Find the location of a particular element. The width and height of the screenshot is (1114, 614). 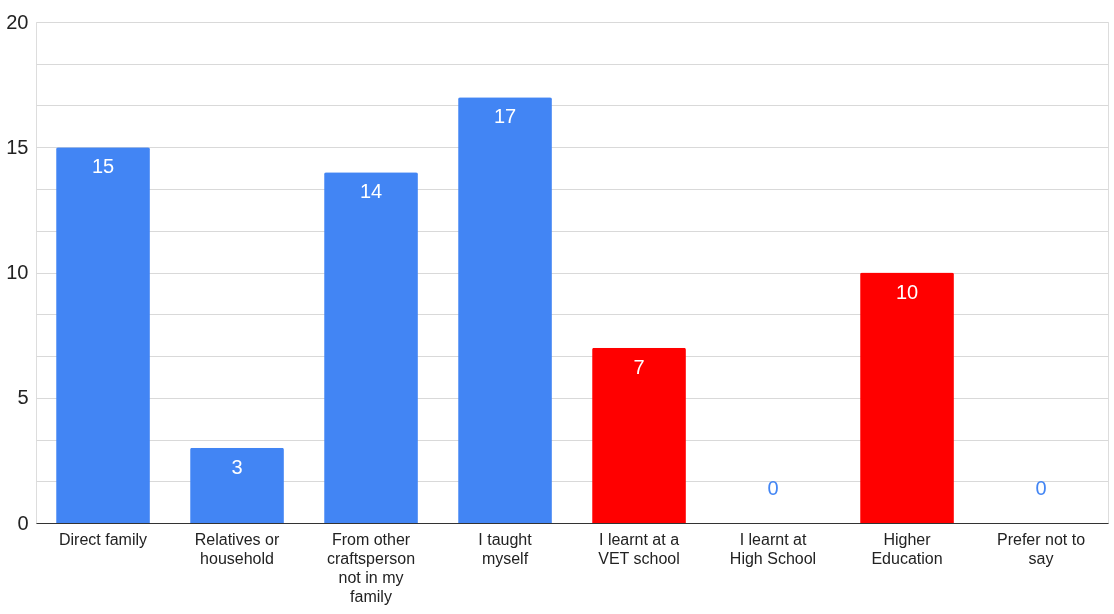

x-tick-label: I learnt at a VET school is located at coordinates (639, 548).